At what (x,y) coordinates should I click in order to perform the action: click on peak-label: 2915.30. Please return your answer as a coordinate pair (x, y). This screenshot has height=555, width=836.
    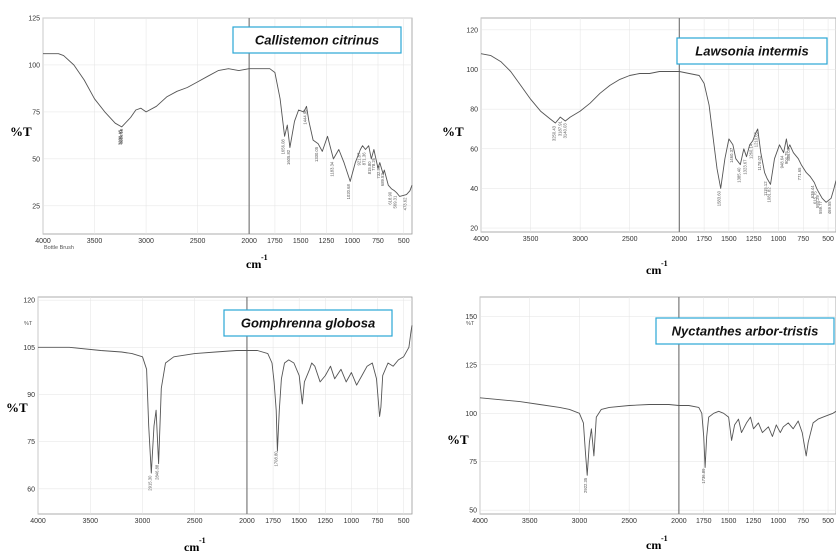
    Looking at the image, I should click on (149, 483).